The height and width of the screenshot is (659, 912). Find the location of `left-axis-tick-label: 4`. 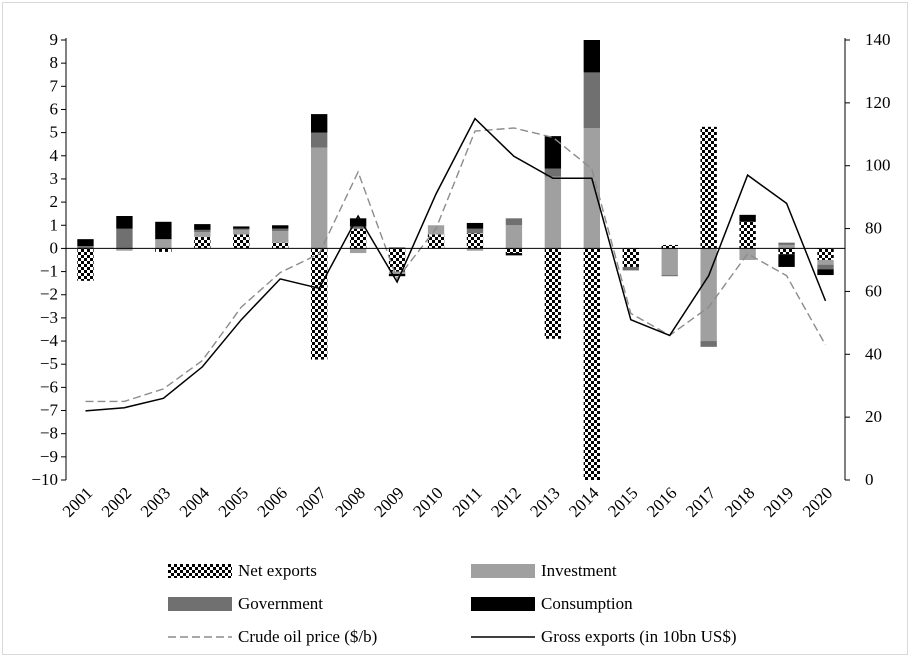

left-axis-tick-label: 4 is located at coordinates (54, 155).